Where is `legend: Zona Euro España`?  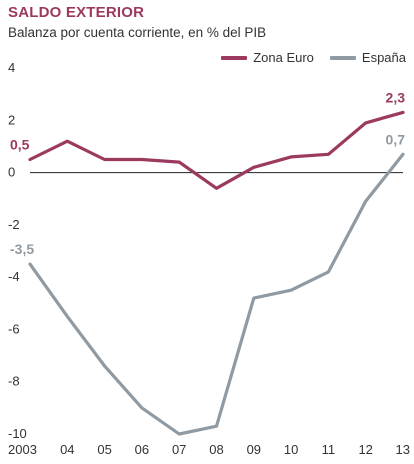 legend: Zona Euro España is located at coordinates (305, 57).